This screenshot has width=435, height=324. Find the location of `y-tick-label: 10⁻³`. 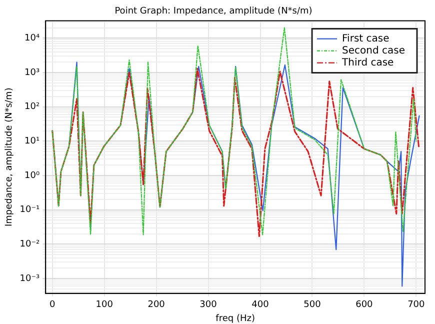

y-tick-label: 10⁻³ is located at coordinates (30, 279).